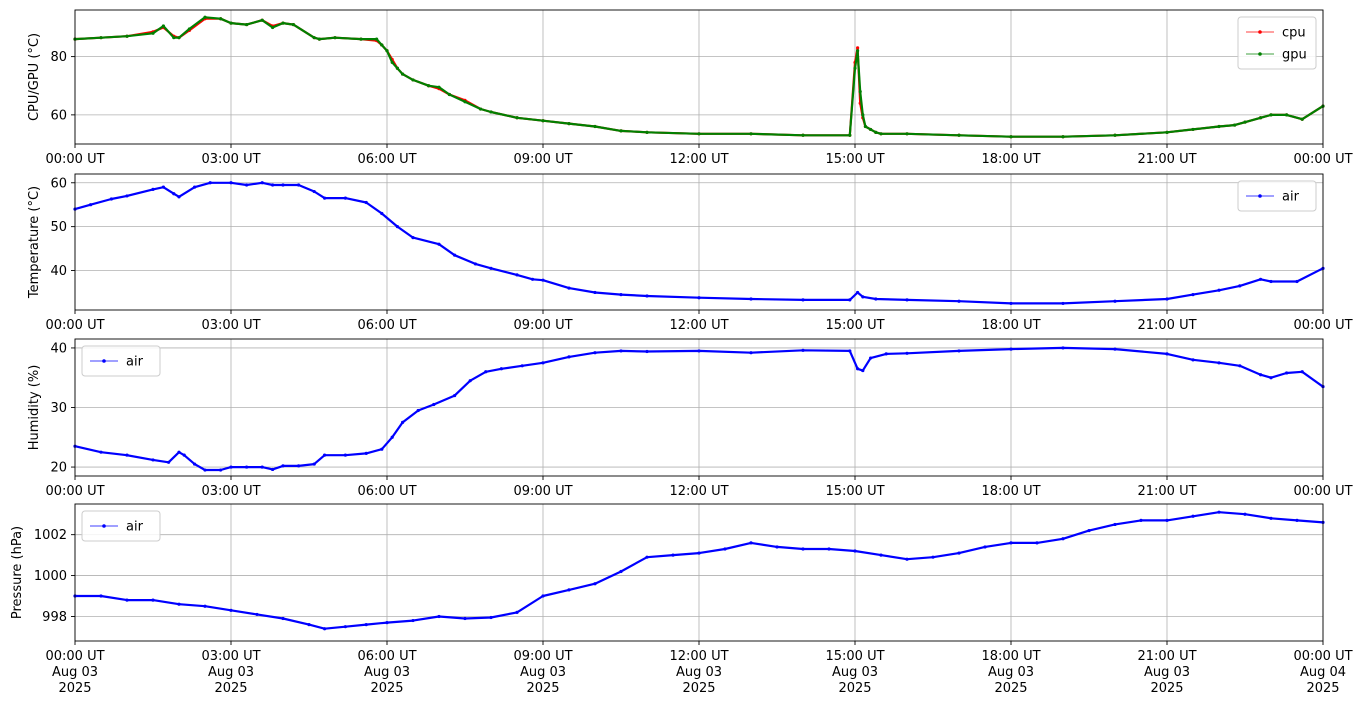 This screenshot has width=1364, height=707. Describe the element at coordinates (854, 159) in the screenshot. I see `x-tick-label: 15:00 UT` at that location.